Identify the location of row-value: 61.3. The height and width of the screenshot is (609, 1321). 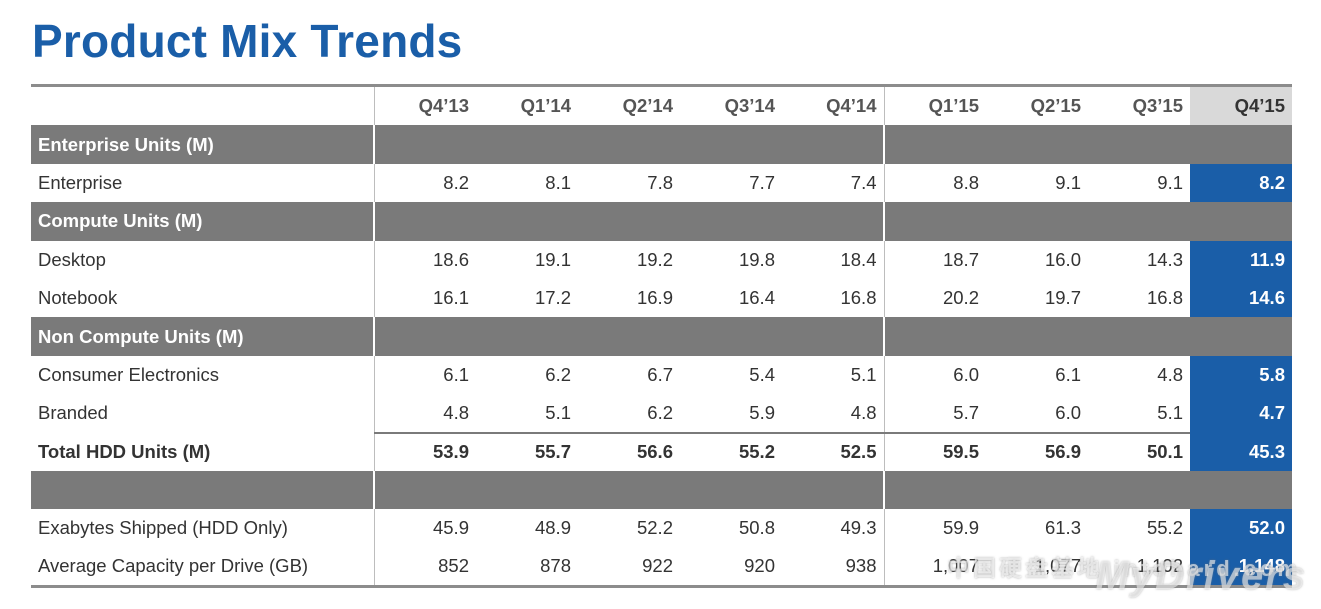
(1062, 528).